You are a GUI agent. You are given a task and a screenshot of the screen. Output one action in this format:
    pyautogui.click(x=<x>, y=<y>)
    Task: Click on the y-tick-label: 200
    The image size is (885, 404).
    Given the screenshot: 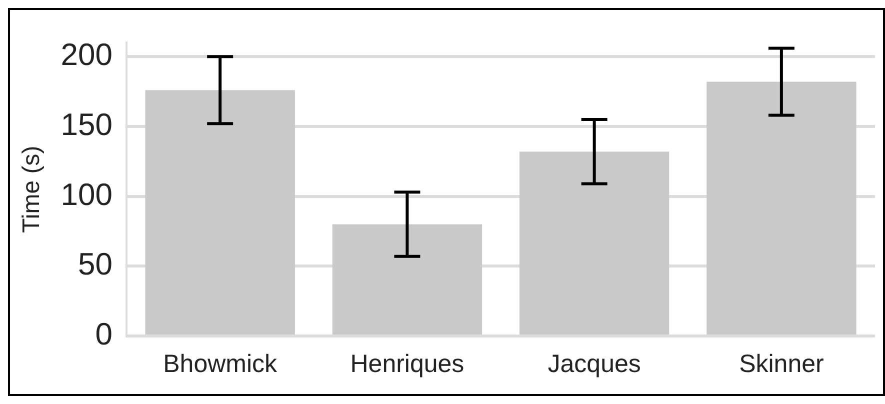 What is the action you would take?
    pyautogui.click(x=86, y=54)
    